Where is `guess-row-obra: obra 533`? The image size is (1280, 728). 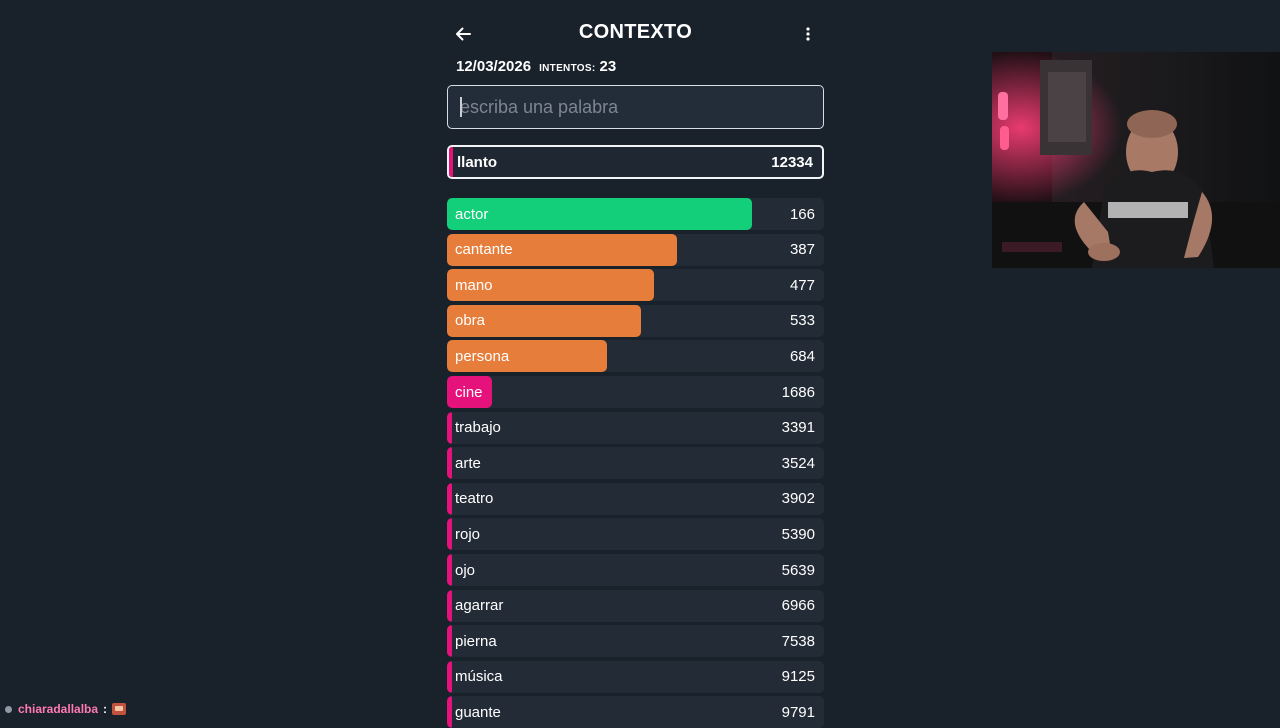
guess-row-obra: obra 533 is located at coordinates (635, 320).